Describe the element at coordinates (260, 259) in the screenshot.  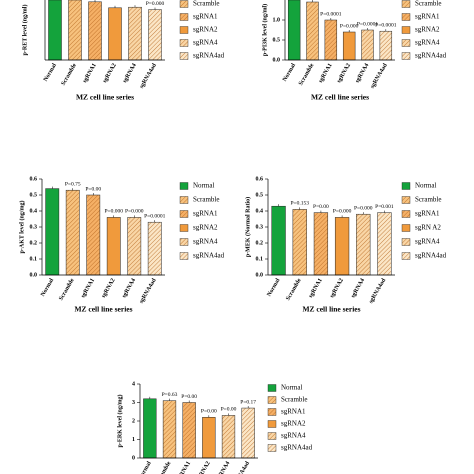
I see `y-tick-label: 0.1` at that location.